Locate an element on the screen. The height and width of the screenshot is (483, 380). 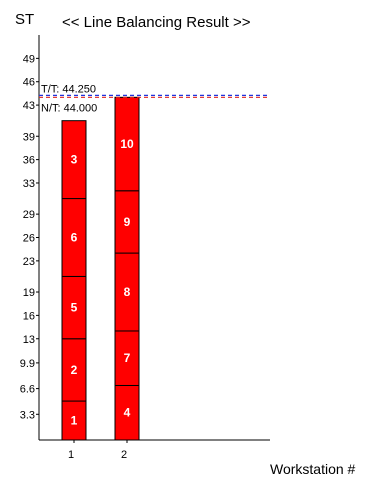
y-tick-label: 9.9 is located at coordinates (27, 364).